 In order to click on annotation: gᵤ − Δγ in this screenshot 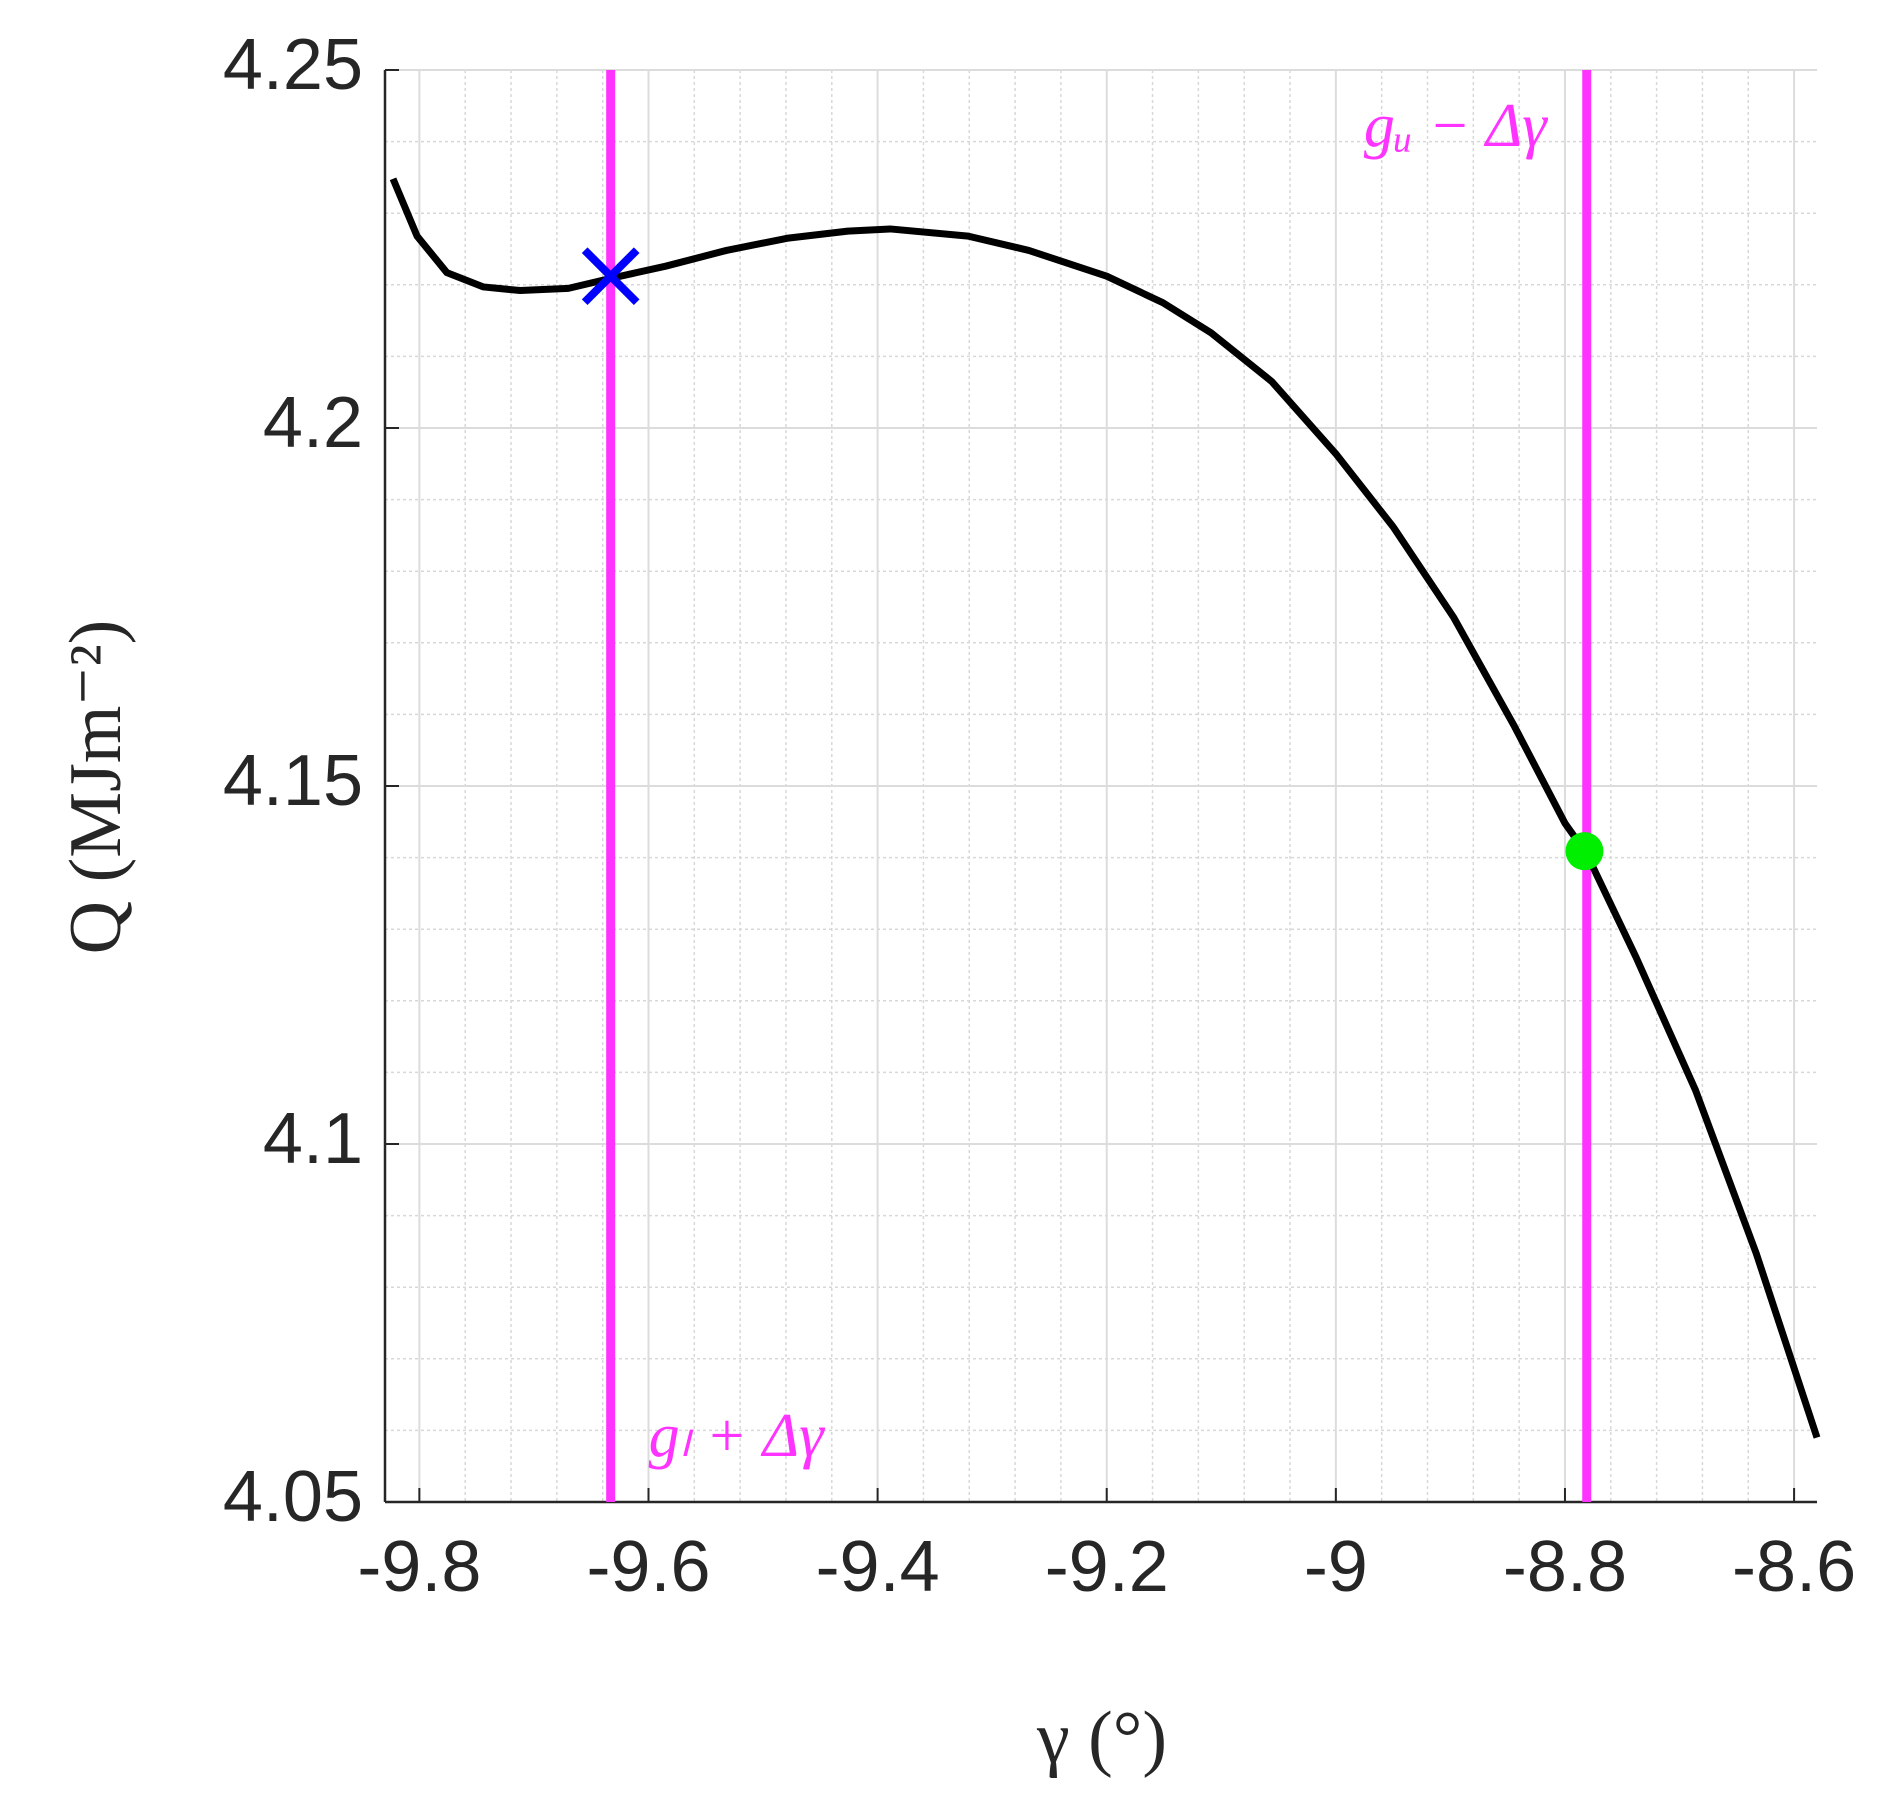, I will do `click(1456, 126)`.